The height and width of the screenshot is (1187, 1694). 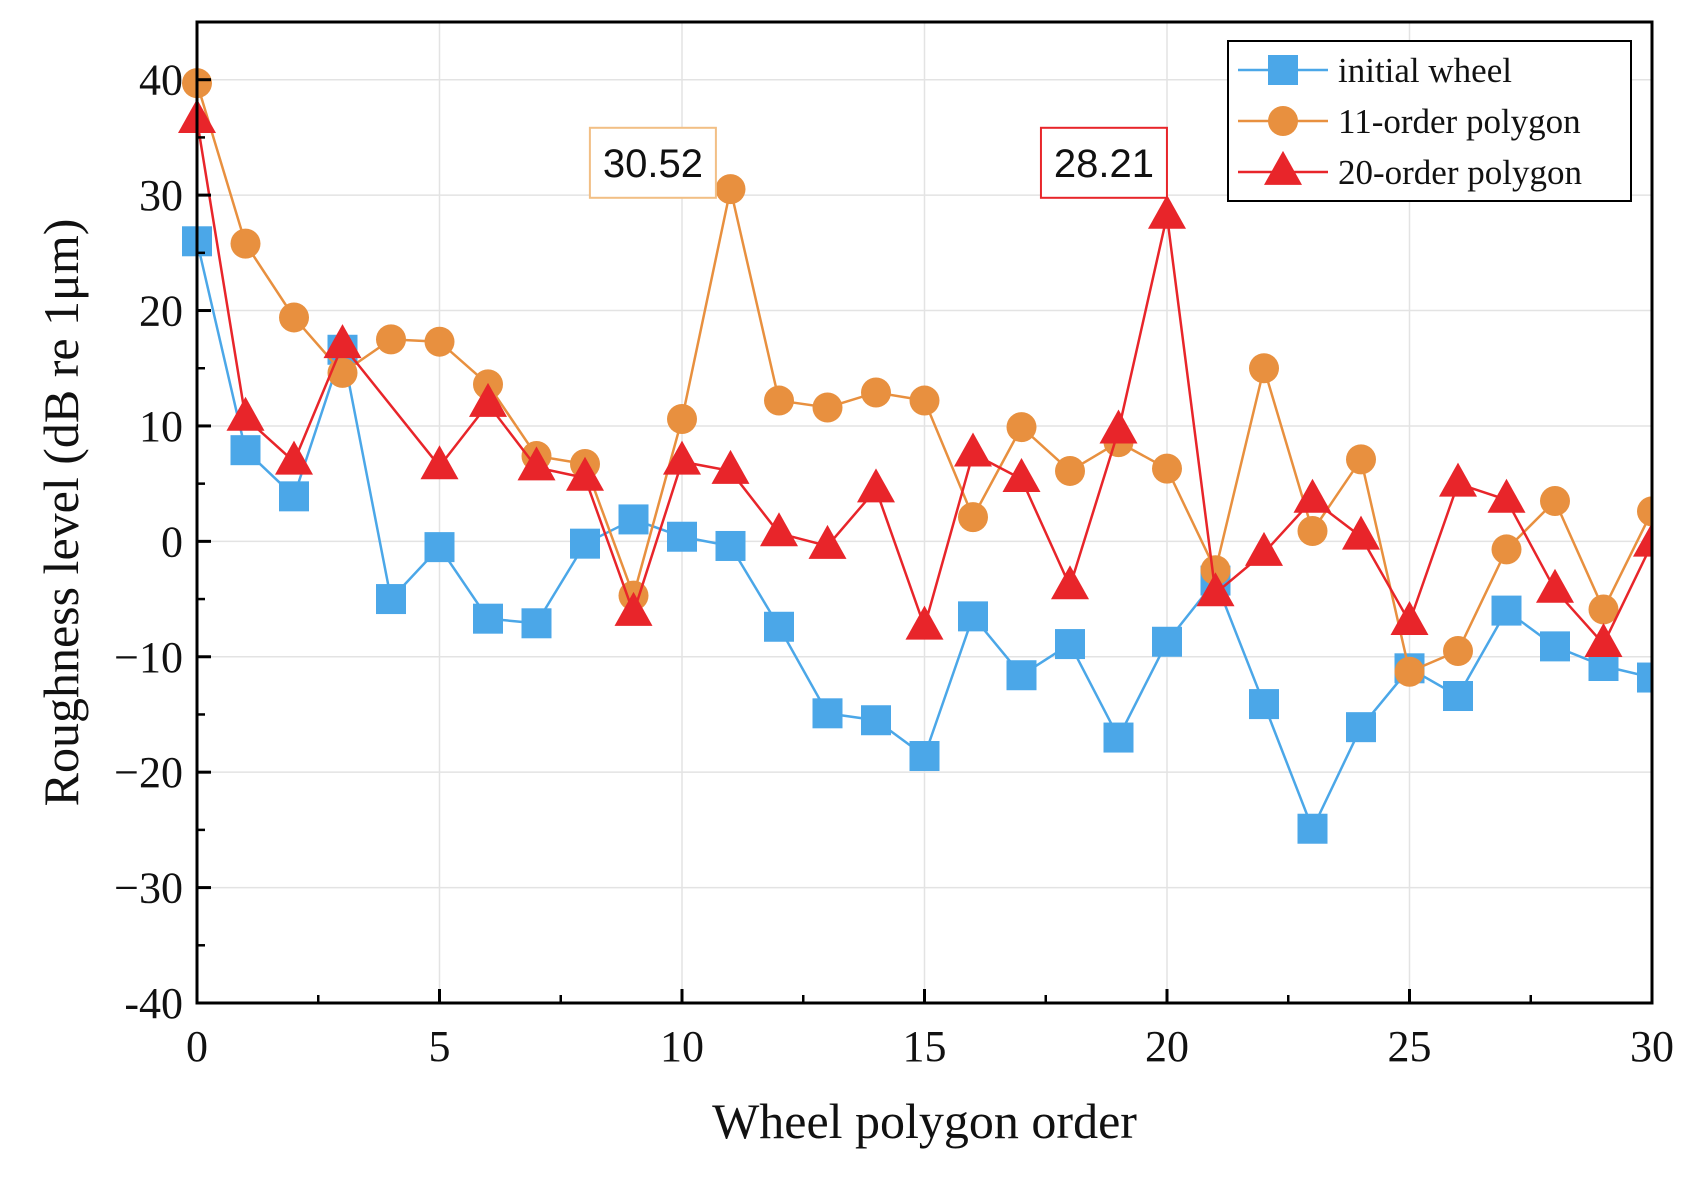 I want to click on legend-label: 11-order polygon, so click(x=1459, y=121).